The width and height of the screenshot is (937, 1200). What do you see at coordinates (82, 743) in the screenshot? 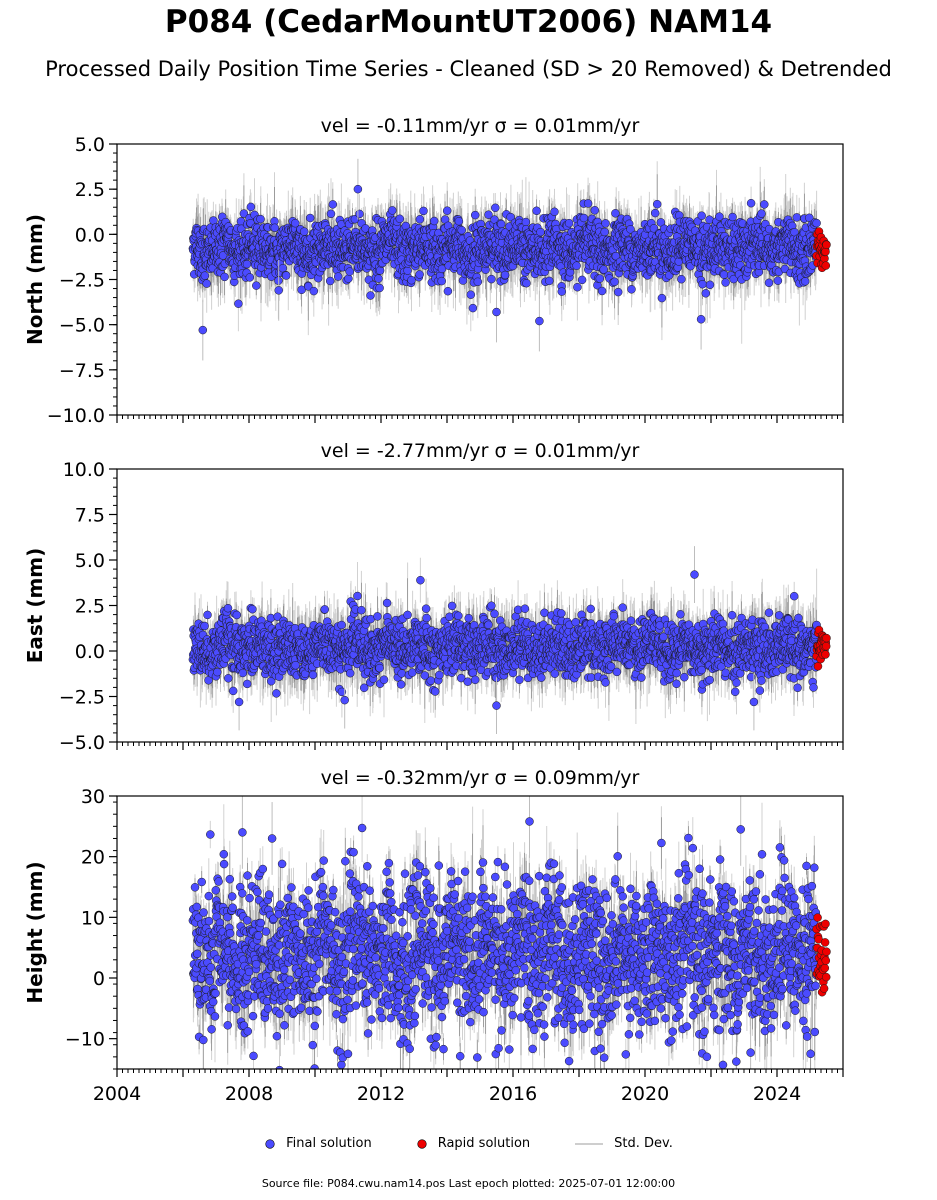
I see `y-tick-label: −5.0` at bounding box center [82, 743].